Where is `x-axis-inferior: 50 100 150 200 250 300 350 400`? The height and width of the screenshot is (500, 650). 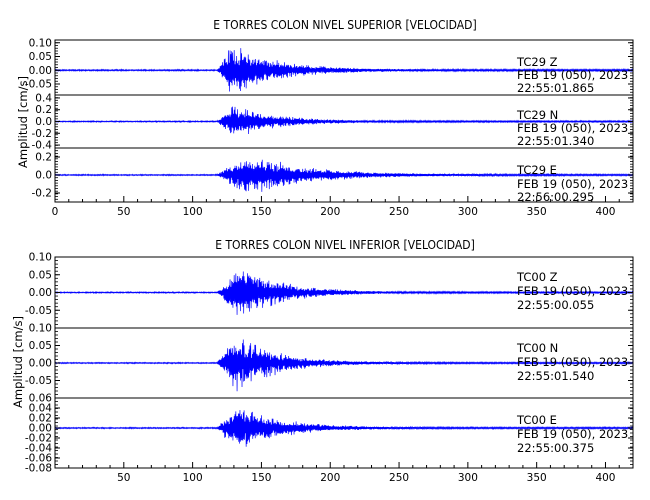 x-axis-inferior: 50 100 150 200 250 300 350 400 is located at coordinates (344, 473).